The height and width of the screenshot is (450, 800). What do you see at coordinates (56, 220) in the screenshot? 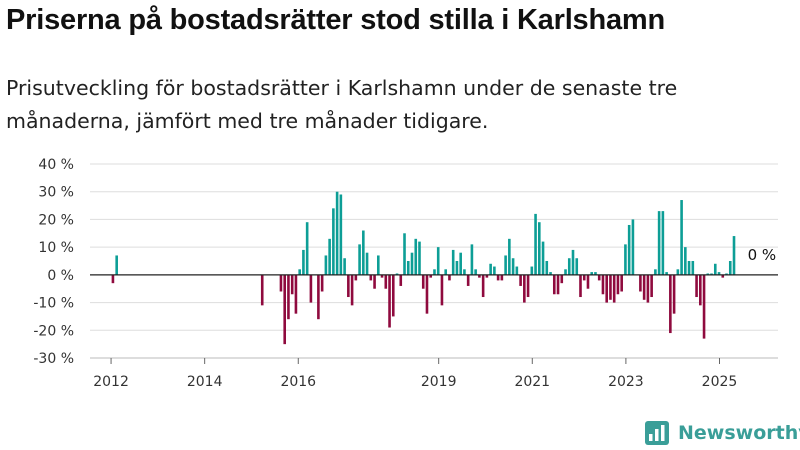
I see `y-tick-label: 20 %` at bounding box center [56, 220].